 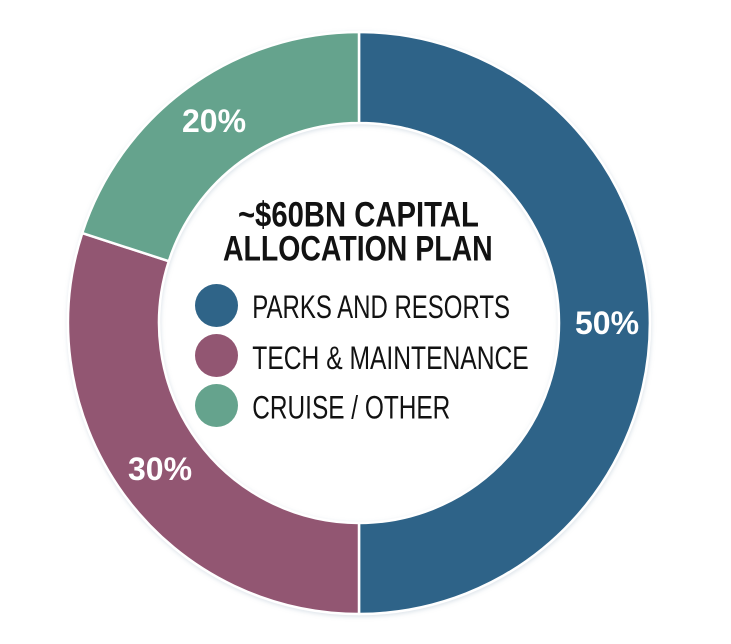 What do you see at coordinates (358, 249) in the screenshot?
I see `svg-text: ALLOCATION PLAN` at bounding box center [358, 249].